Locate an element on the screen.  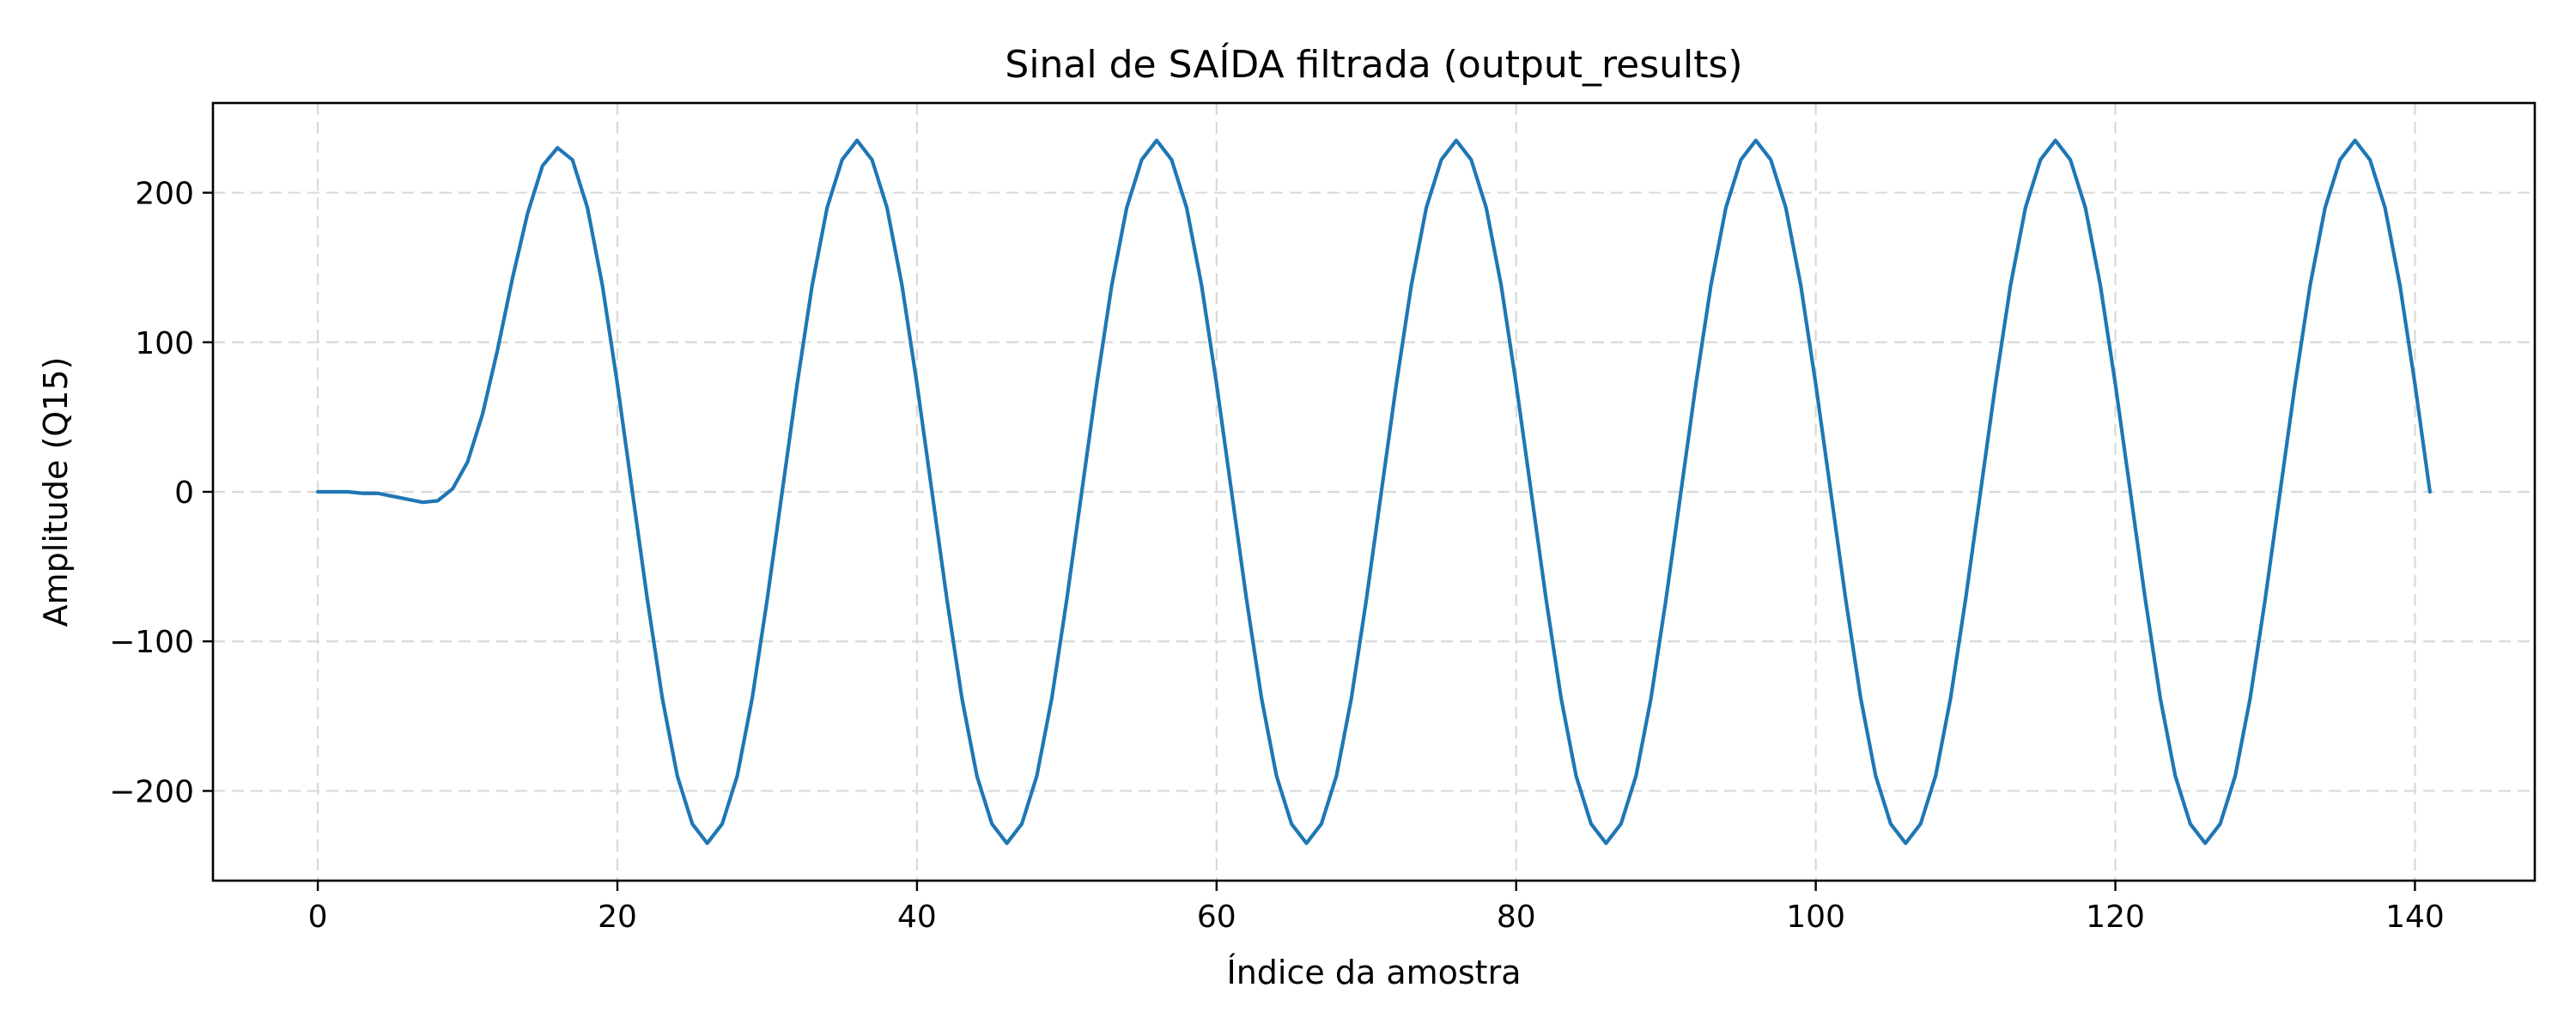
y-tick-label: −200 is located at coordinates (151, 791).